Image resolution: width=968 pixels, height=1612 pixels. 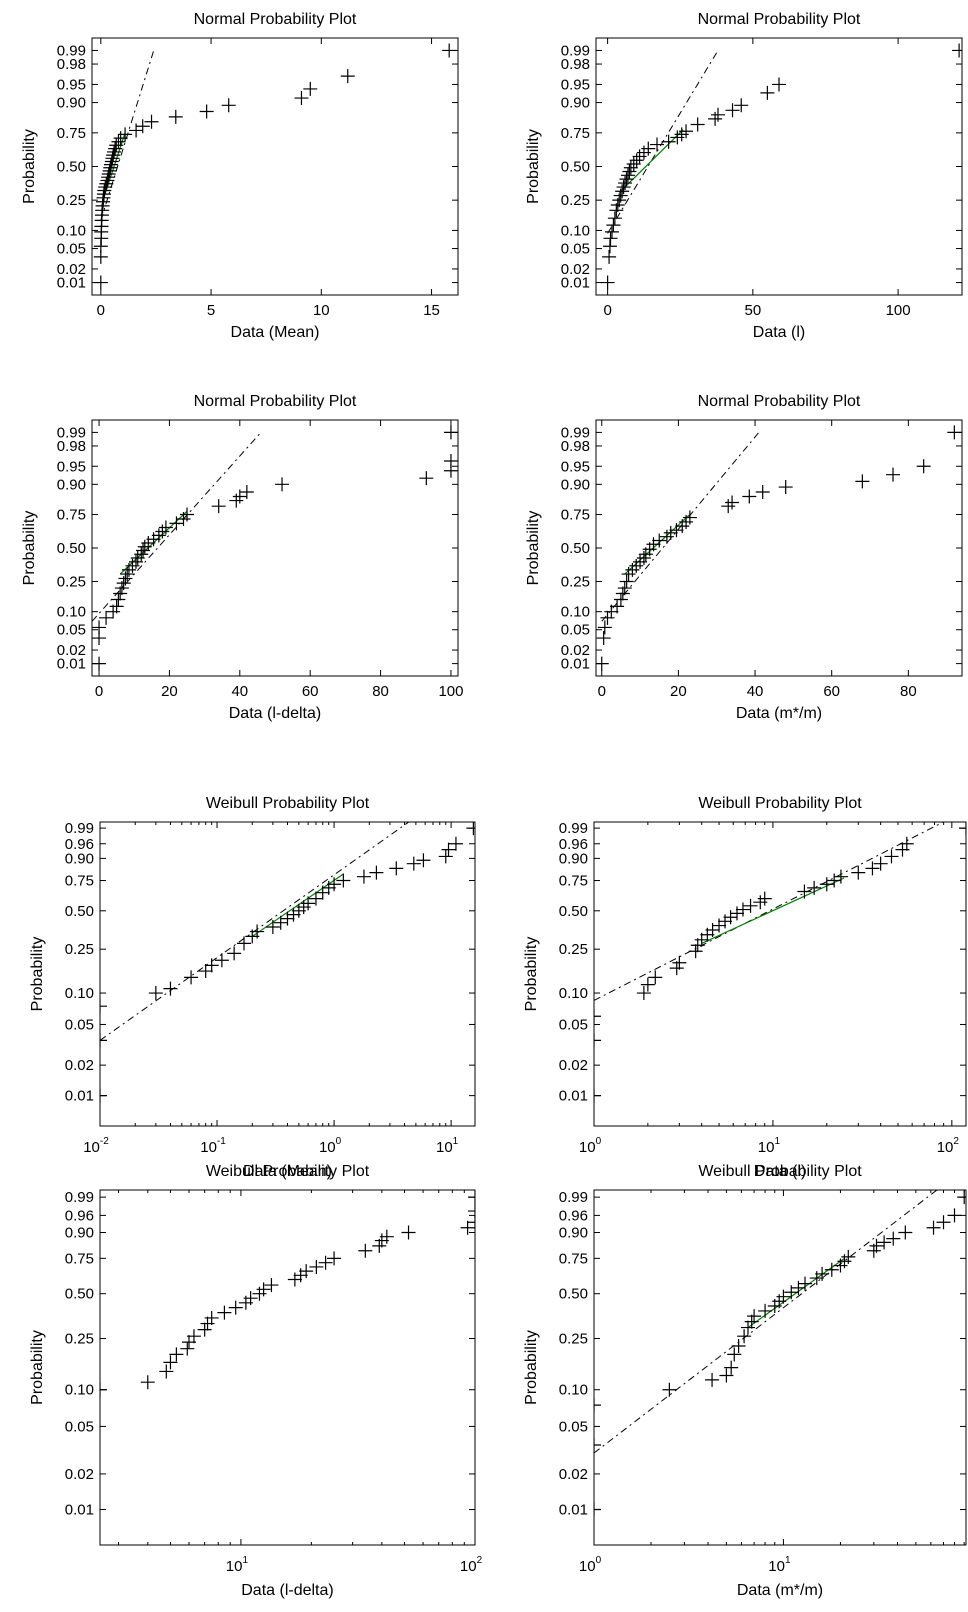 What do you see at coordinates (796, 1293) in the screenshot?
I see `fit-line-solid` at bounding box center [796, 1293].